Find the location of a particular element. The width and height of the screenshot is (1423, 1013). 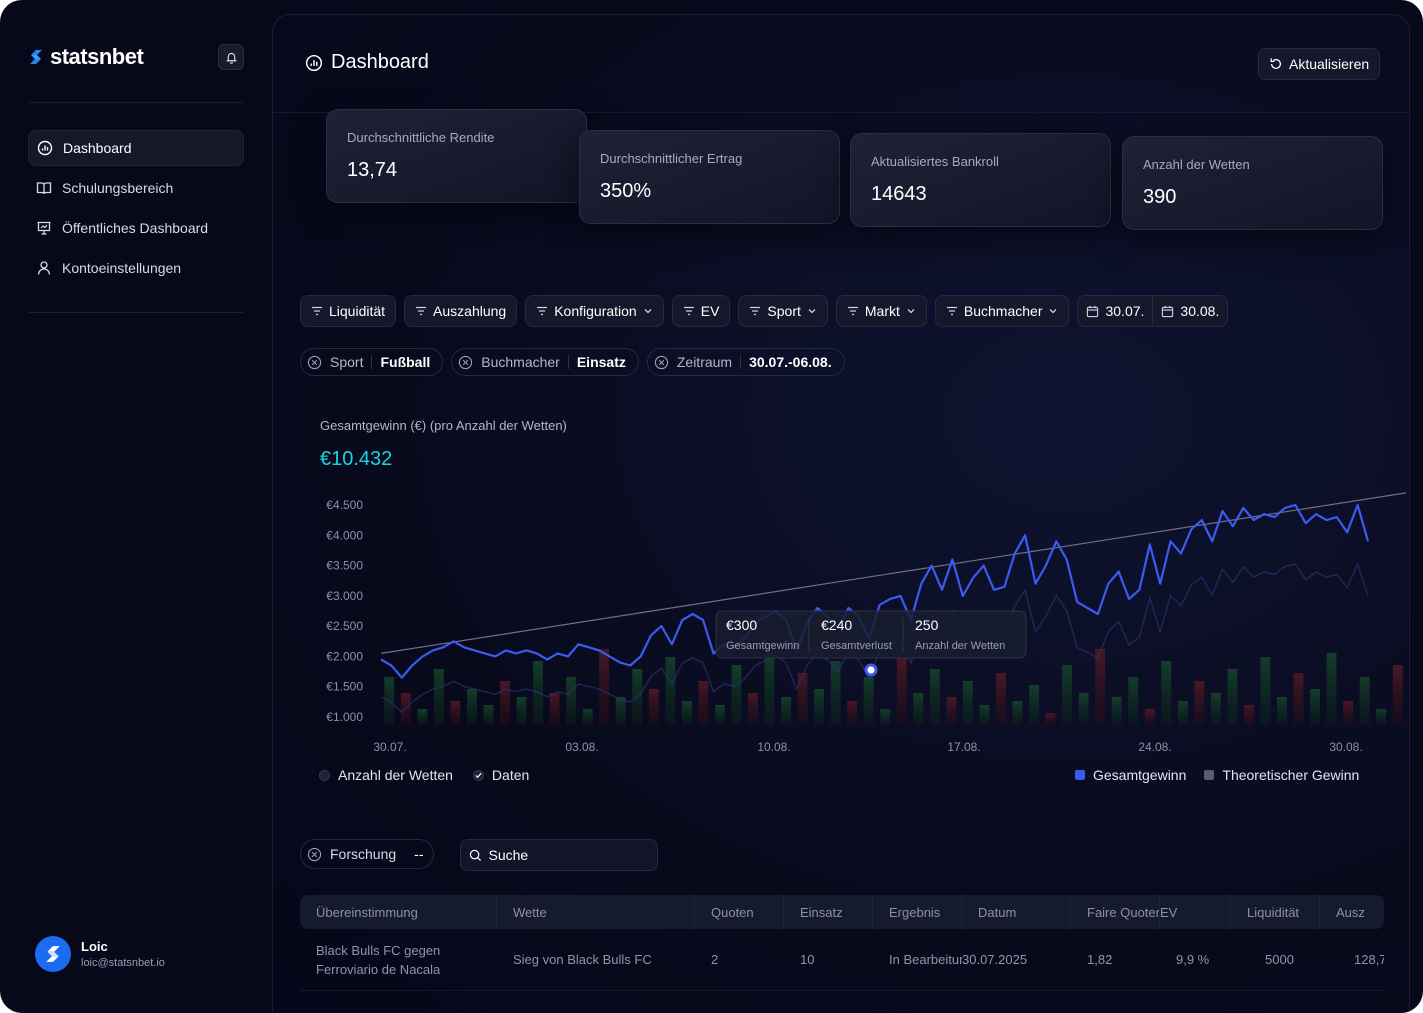

filter-sport: Sport is located at coordinates (783, 311).